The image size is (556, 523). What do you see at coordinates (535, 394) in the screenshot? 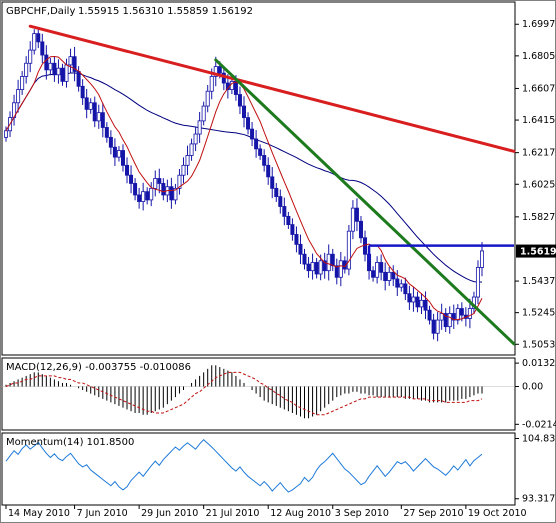
I see `macd-y-axis: 0.013236 0.00 -0.021413` at bounding box center [535, 394].